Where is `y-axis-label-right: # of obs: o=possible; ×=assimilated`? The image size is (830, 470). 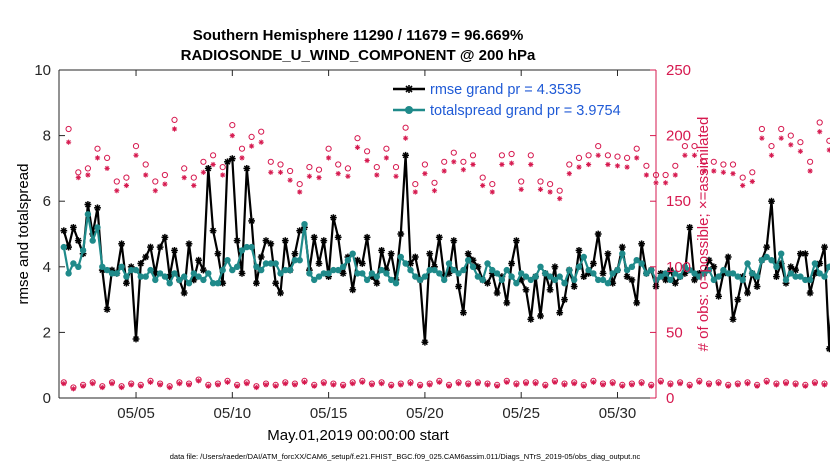 y-axis-label-right: # of obs: o=possible; ×=assimilated is located at coordinates (703, 234).